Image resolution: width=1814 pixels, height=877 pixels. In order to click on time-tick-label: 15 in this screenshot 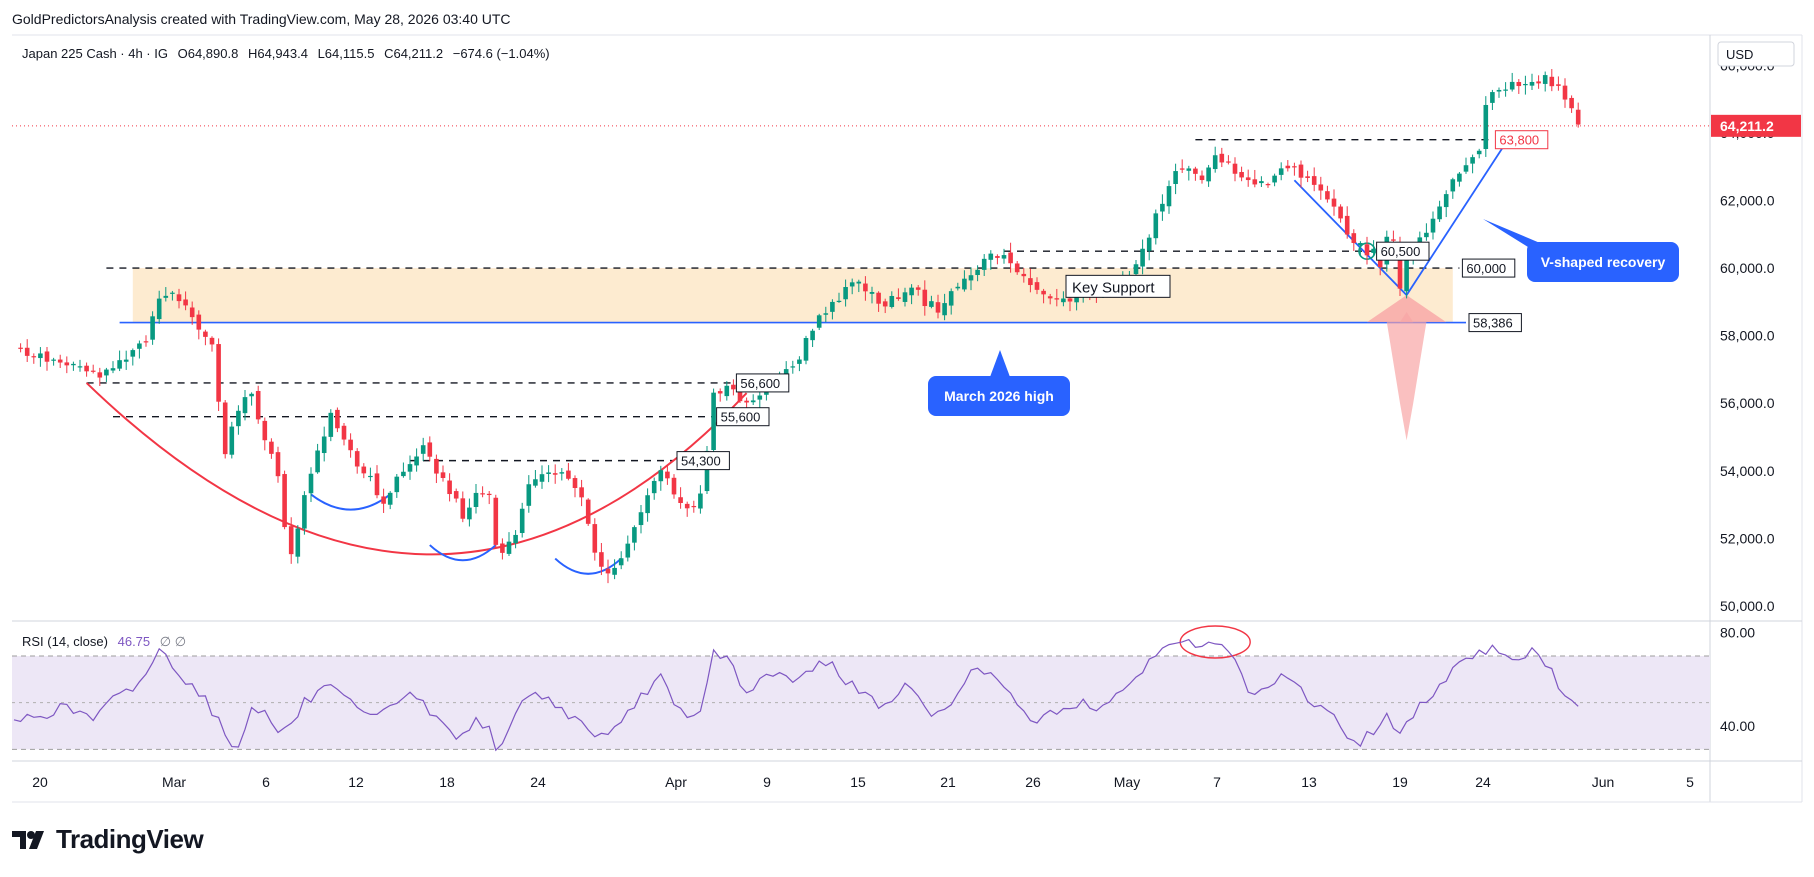, I will do `click(858, 782)`.